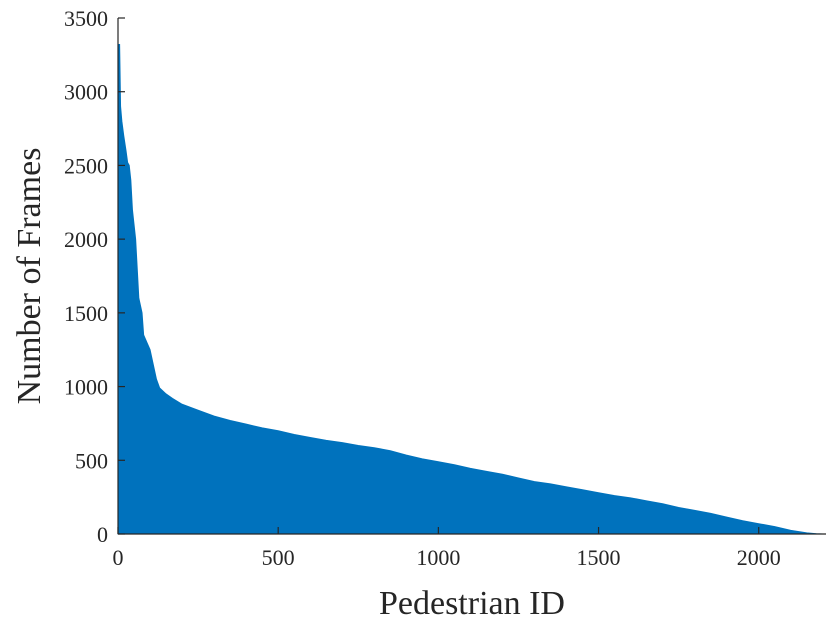 The height and width of the screenshot is (623, 830). Describe the element at coordinates (599, 557) in the screenshot. I see `x-tick-label: 1500` at that location.